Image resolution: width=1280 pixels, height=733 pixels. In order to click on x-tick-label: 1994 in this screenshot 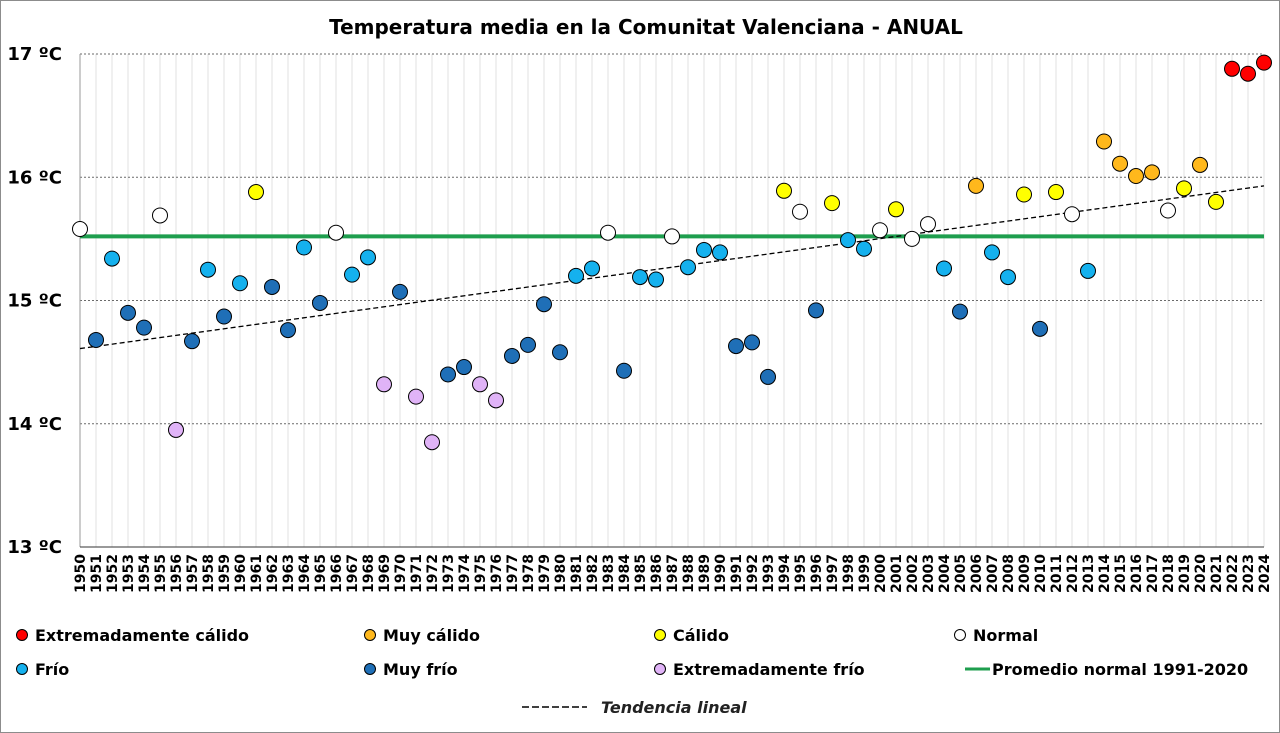, I will do `click(785, 573)`.